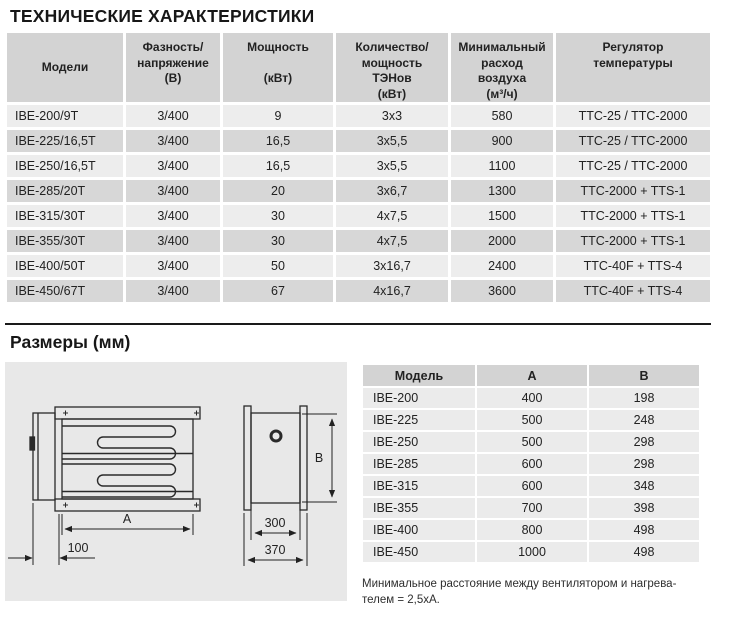  Describe the element at coordinates (275, 550) in the screenshot. I see `dim-label-depth-outer: 370` at that location.